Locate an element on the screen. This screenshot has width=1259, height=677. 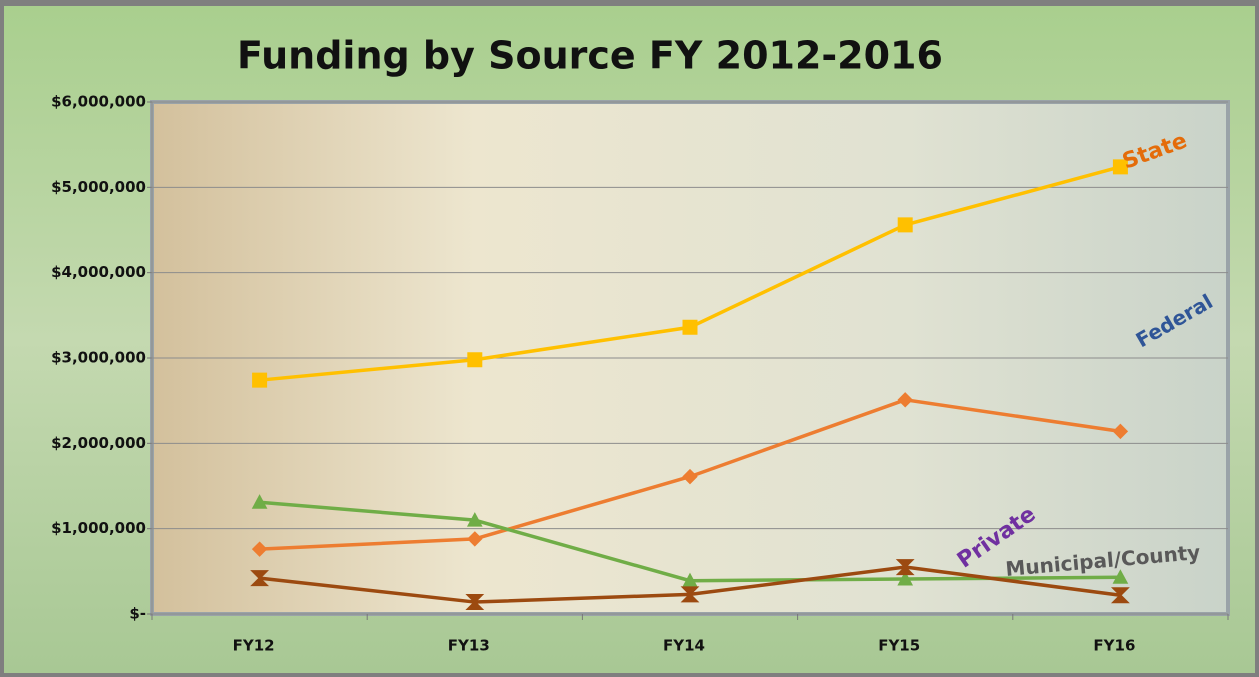
y-tick-label: $4,000,000 is located at coordinates (98, 272).